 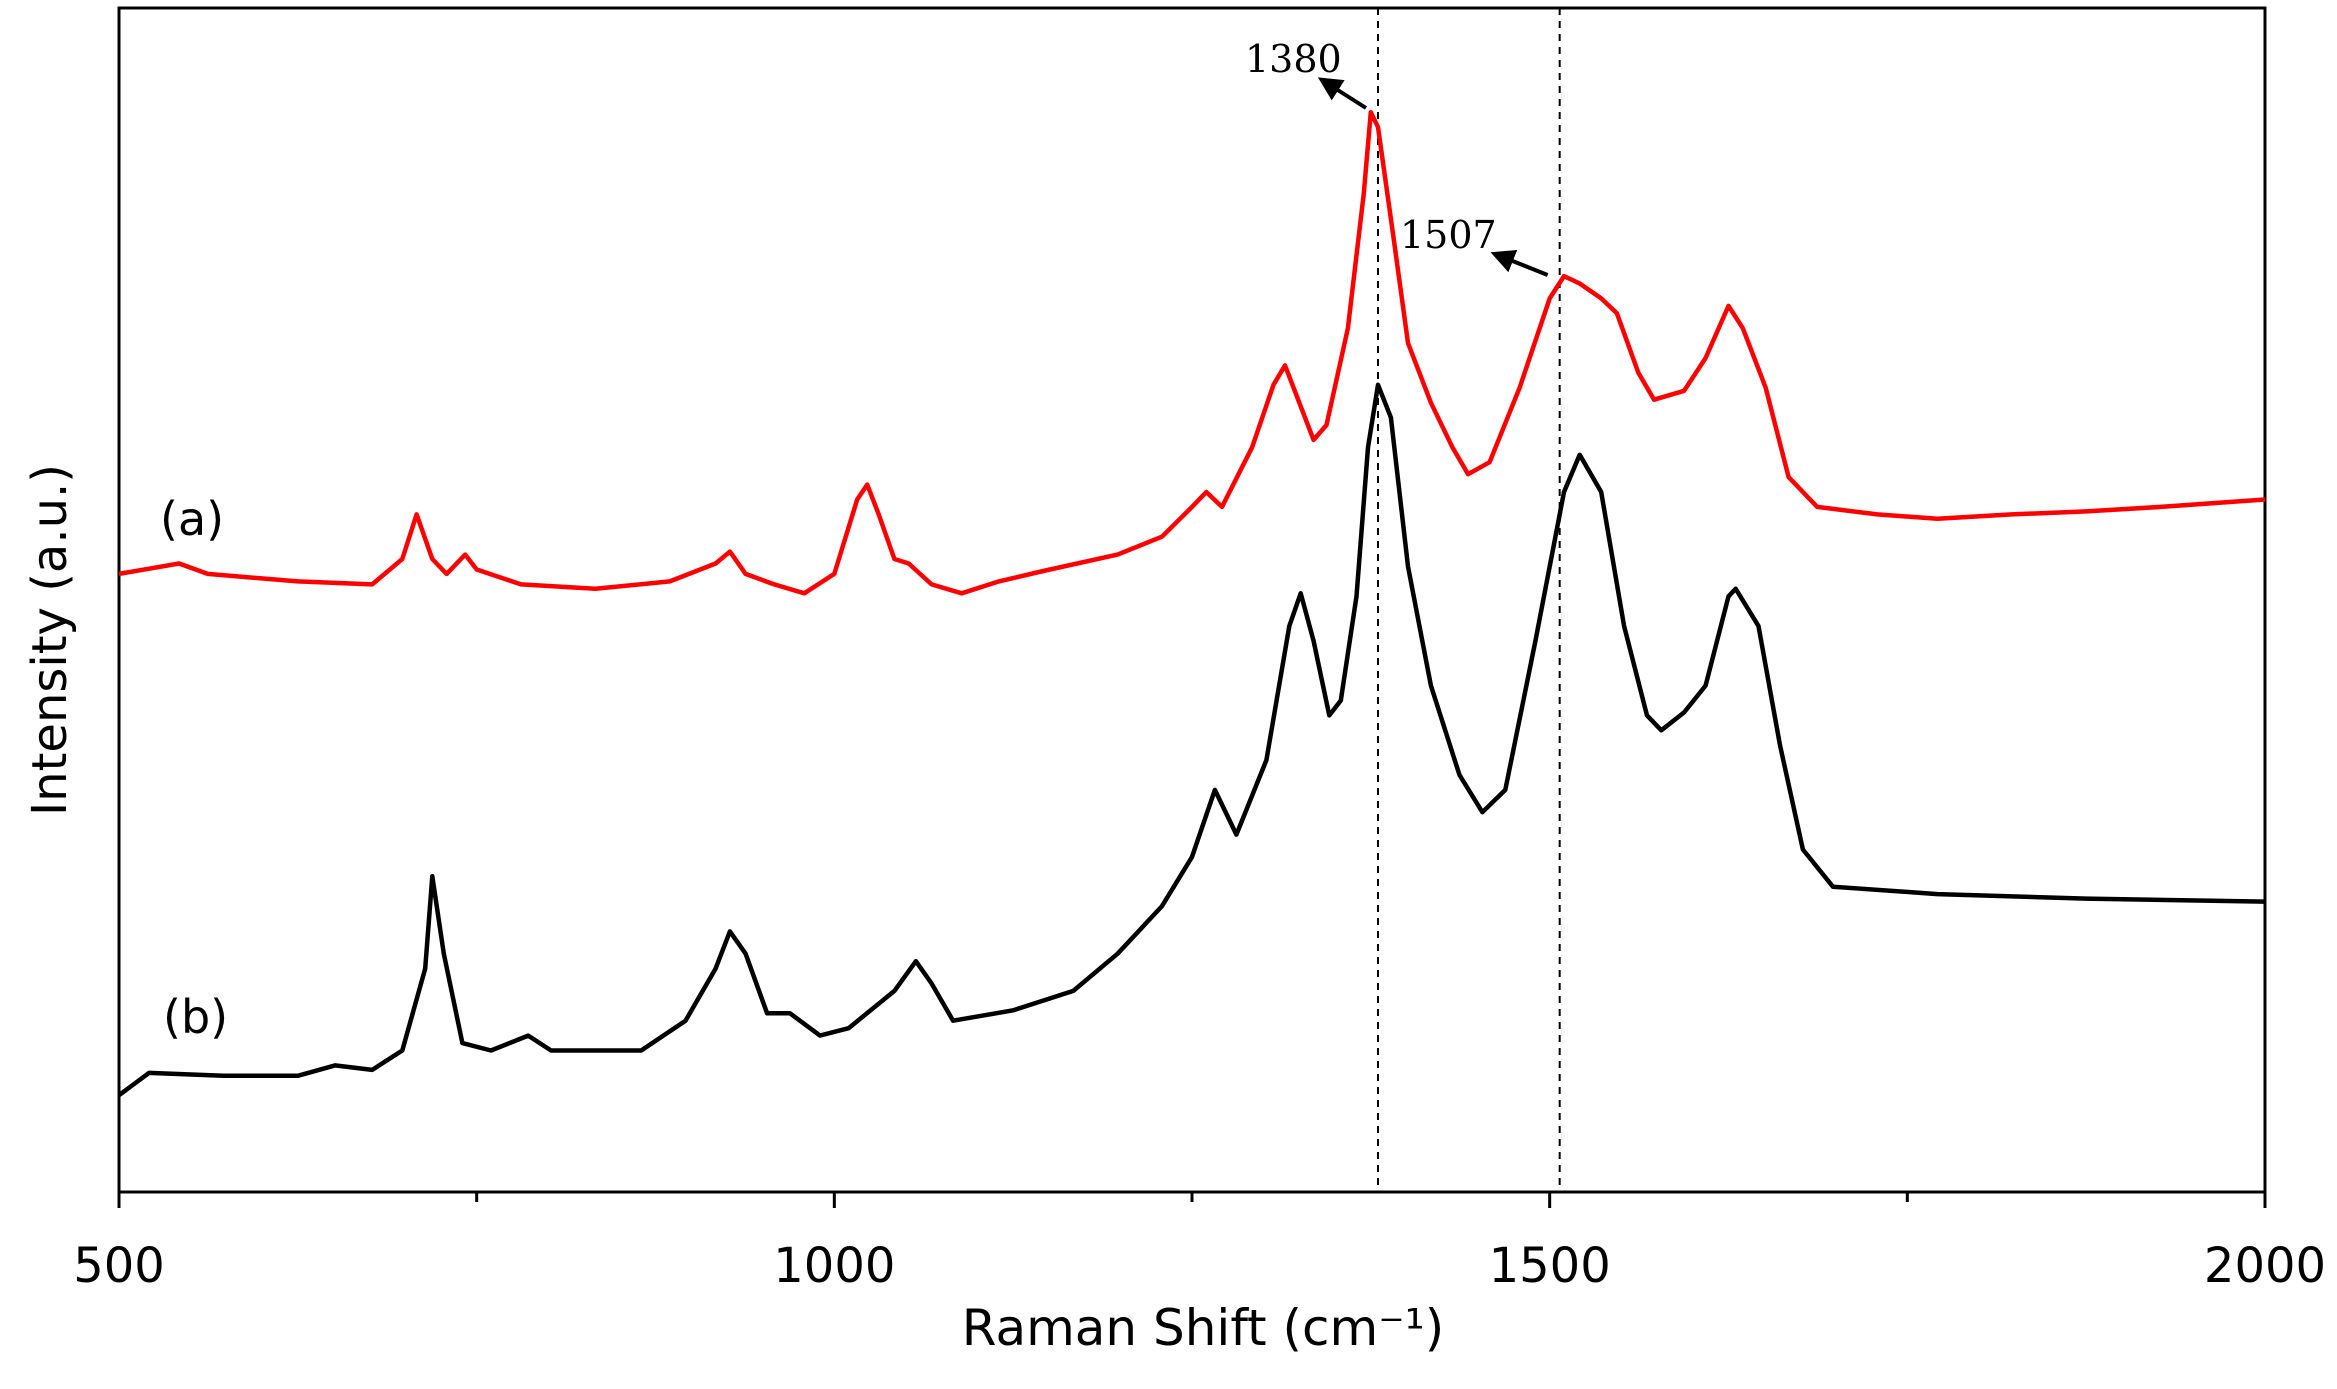 I want to click on y-axis-label: Intensity (a.u.), so click(x=50, y=640).